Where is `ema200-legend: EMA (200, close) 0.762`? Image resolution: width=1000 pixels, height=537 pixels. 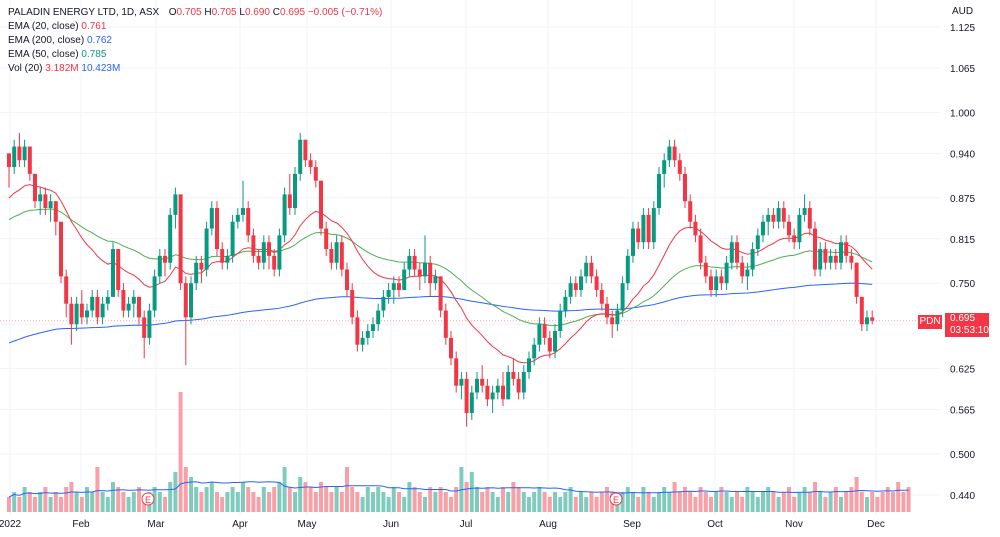 ema200-legend: EMA (200, close) 0.762 is located at coordinates (195, 41).